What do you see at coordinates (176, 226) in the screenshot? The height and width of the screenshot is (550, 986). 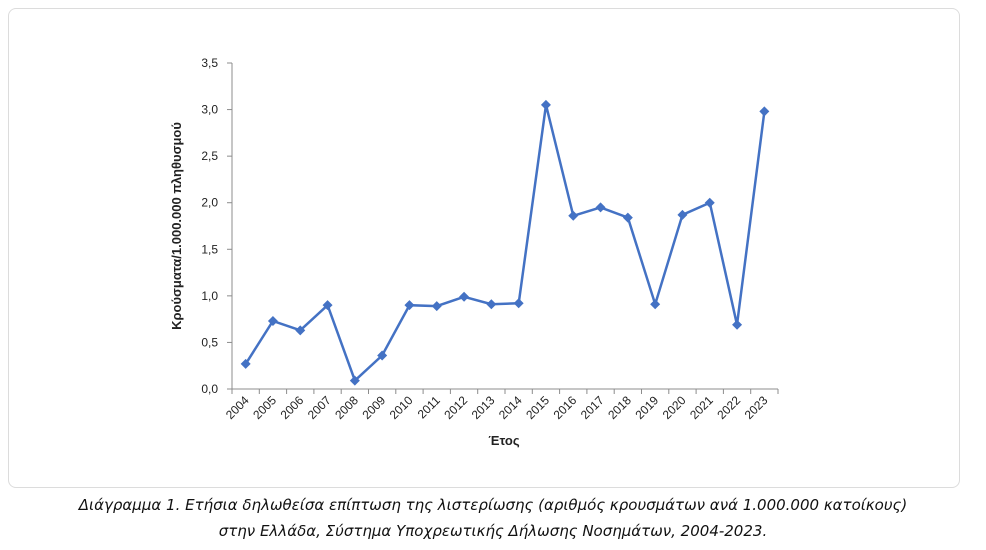 I see `y-axis-title: Κρούσματα/1.000.000 πληθυσμού` at bounding box center [176, 226].